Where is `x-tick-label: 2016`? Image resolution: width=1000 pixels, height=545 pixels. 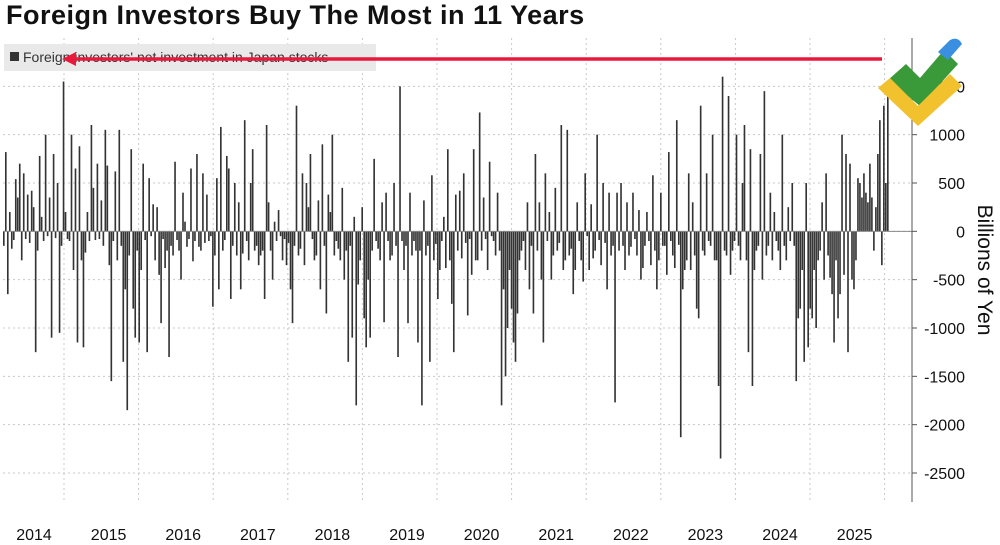
x-tick-label: 2016 is located at coordinates (183, 535).